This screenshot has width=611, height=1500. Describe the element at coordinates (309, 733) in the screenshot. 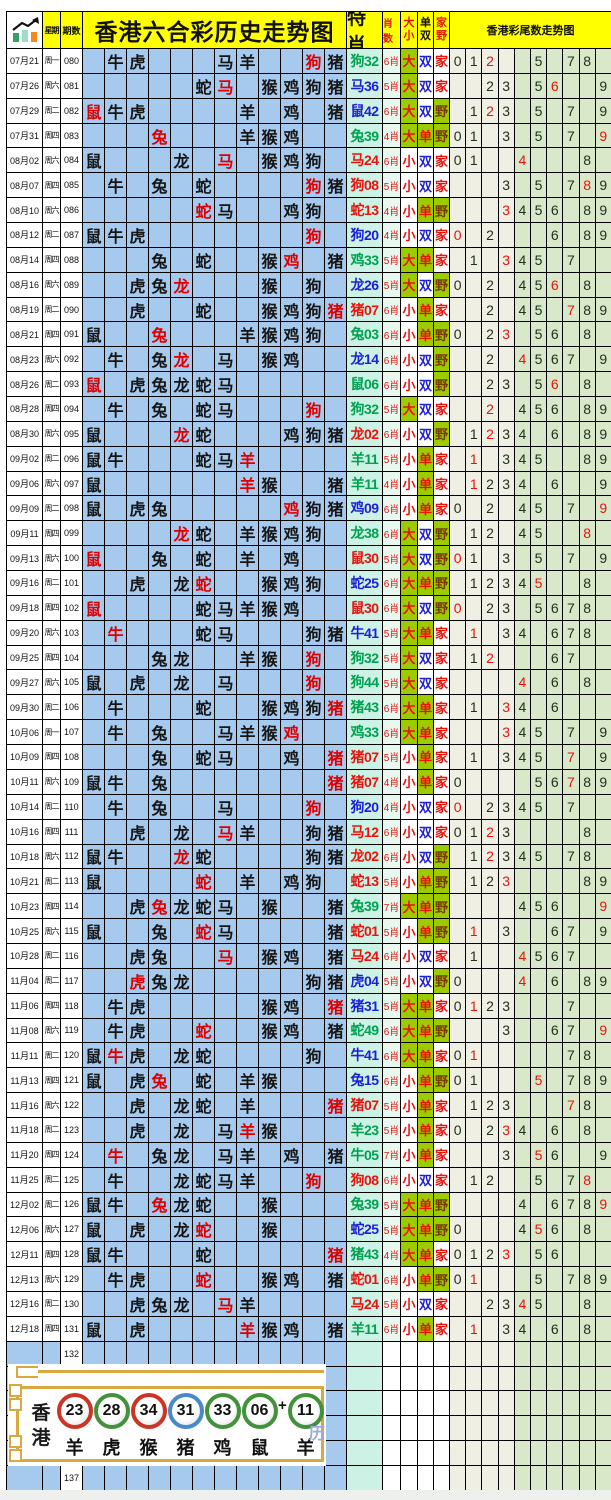

I see `table-row-107: 10月06 周一 107 牛兔马羊猴鸡鸡33 6肖大单家 3 4 5 7 9` at that location.